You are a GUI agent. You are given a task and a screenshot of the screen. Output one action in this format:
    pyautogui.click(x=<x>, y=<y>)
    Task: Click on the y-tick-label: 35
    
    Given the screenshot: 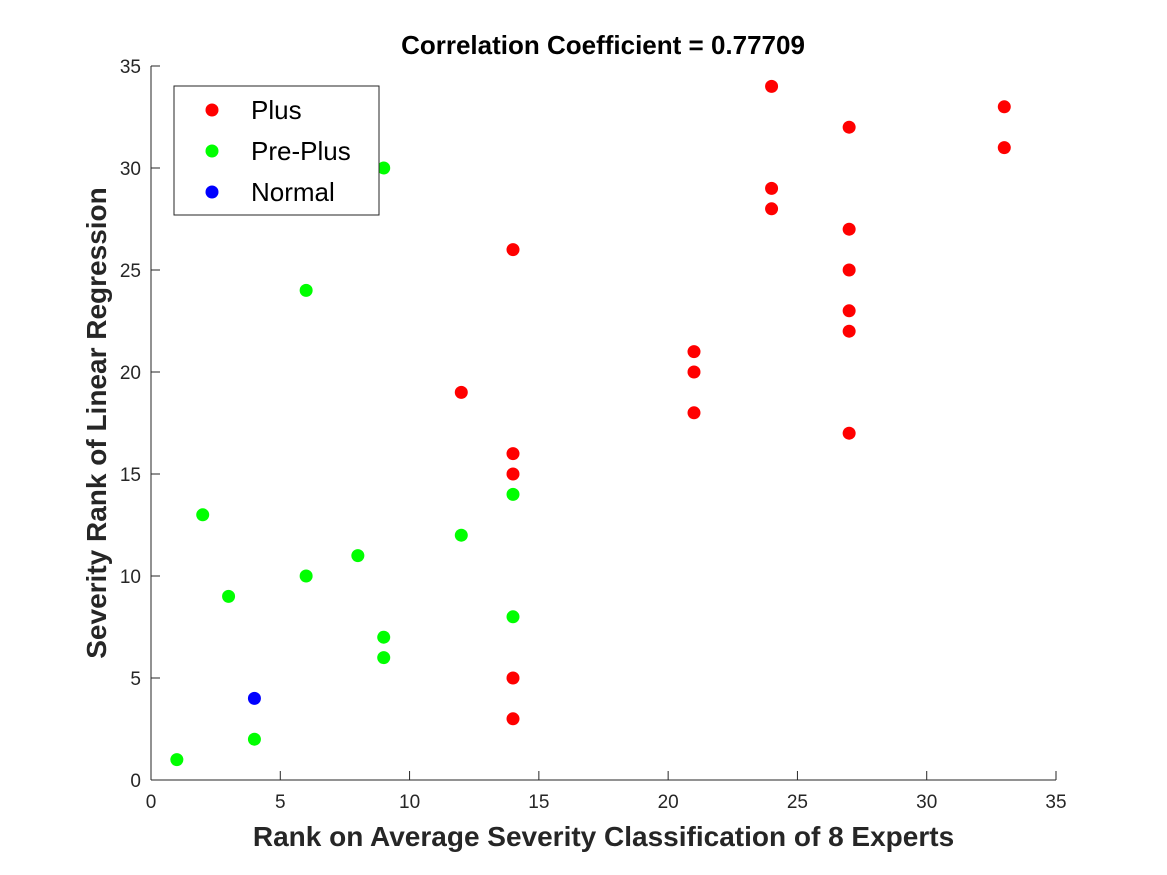 What is the action you would take?
    pyautogui.click(x=130, y=67)
    